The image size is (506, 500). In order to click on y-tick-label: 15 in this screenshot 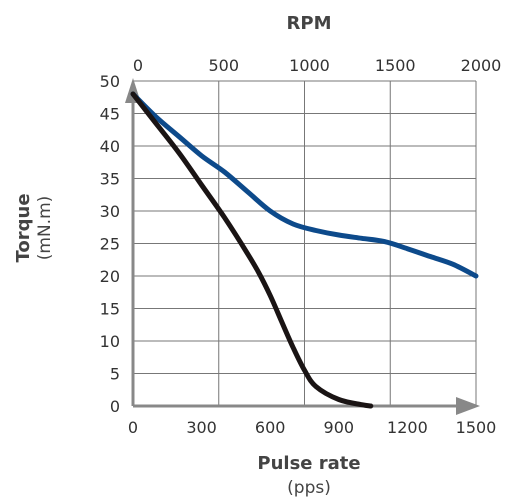, I will do `click(110, 309)`.